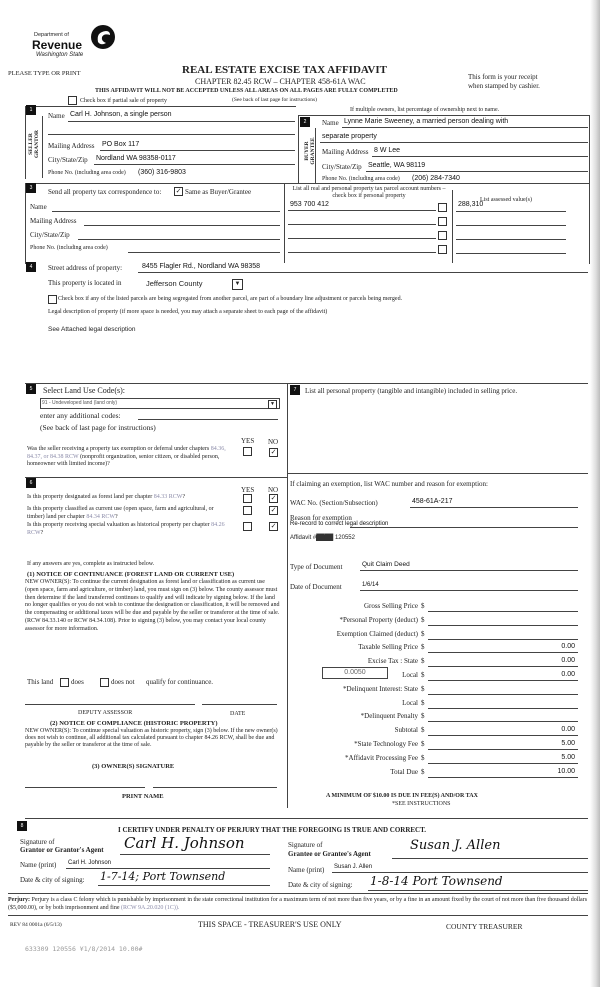 The image size is (600, 987). I want to click on label: Signature of, so click(37, 842).